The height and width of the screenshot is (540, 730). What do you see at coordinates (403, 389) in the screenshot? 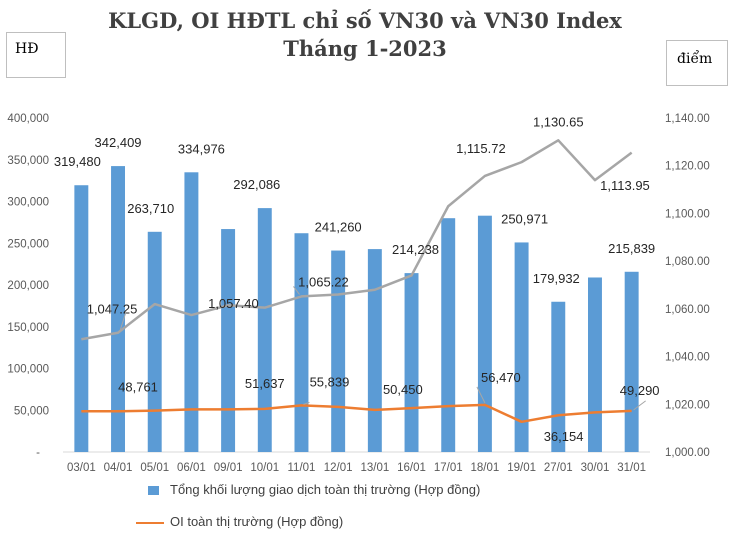
I see `oi-value-label: 50,450` at bounding box center [403, 389].